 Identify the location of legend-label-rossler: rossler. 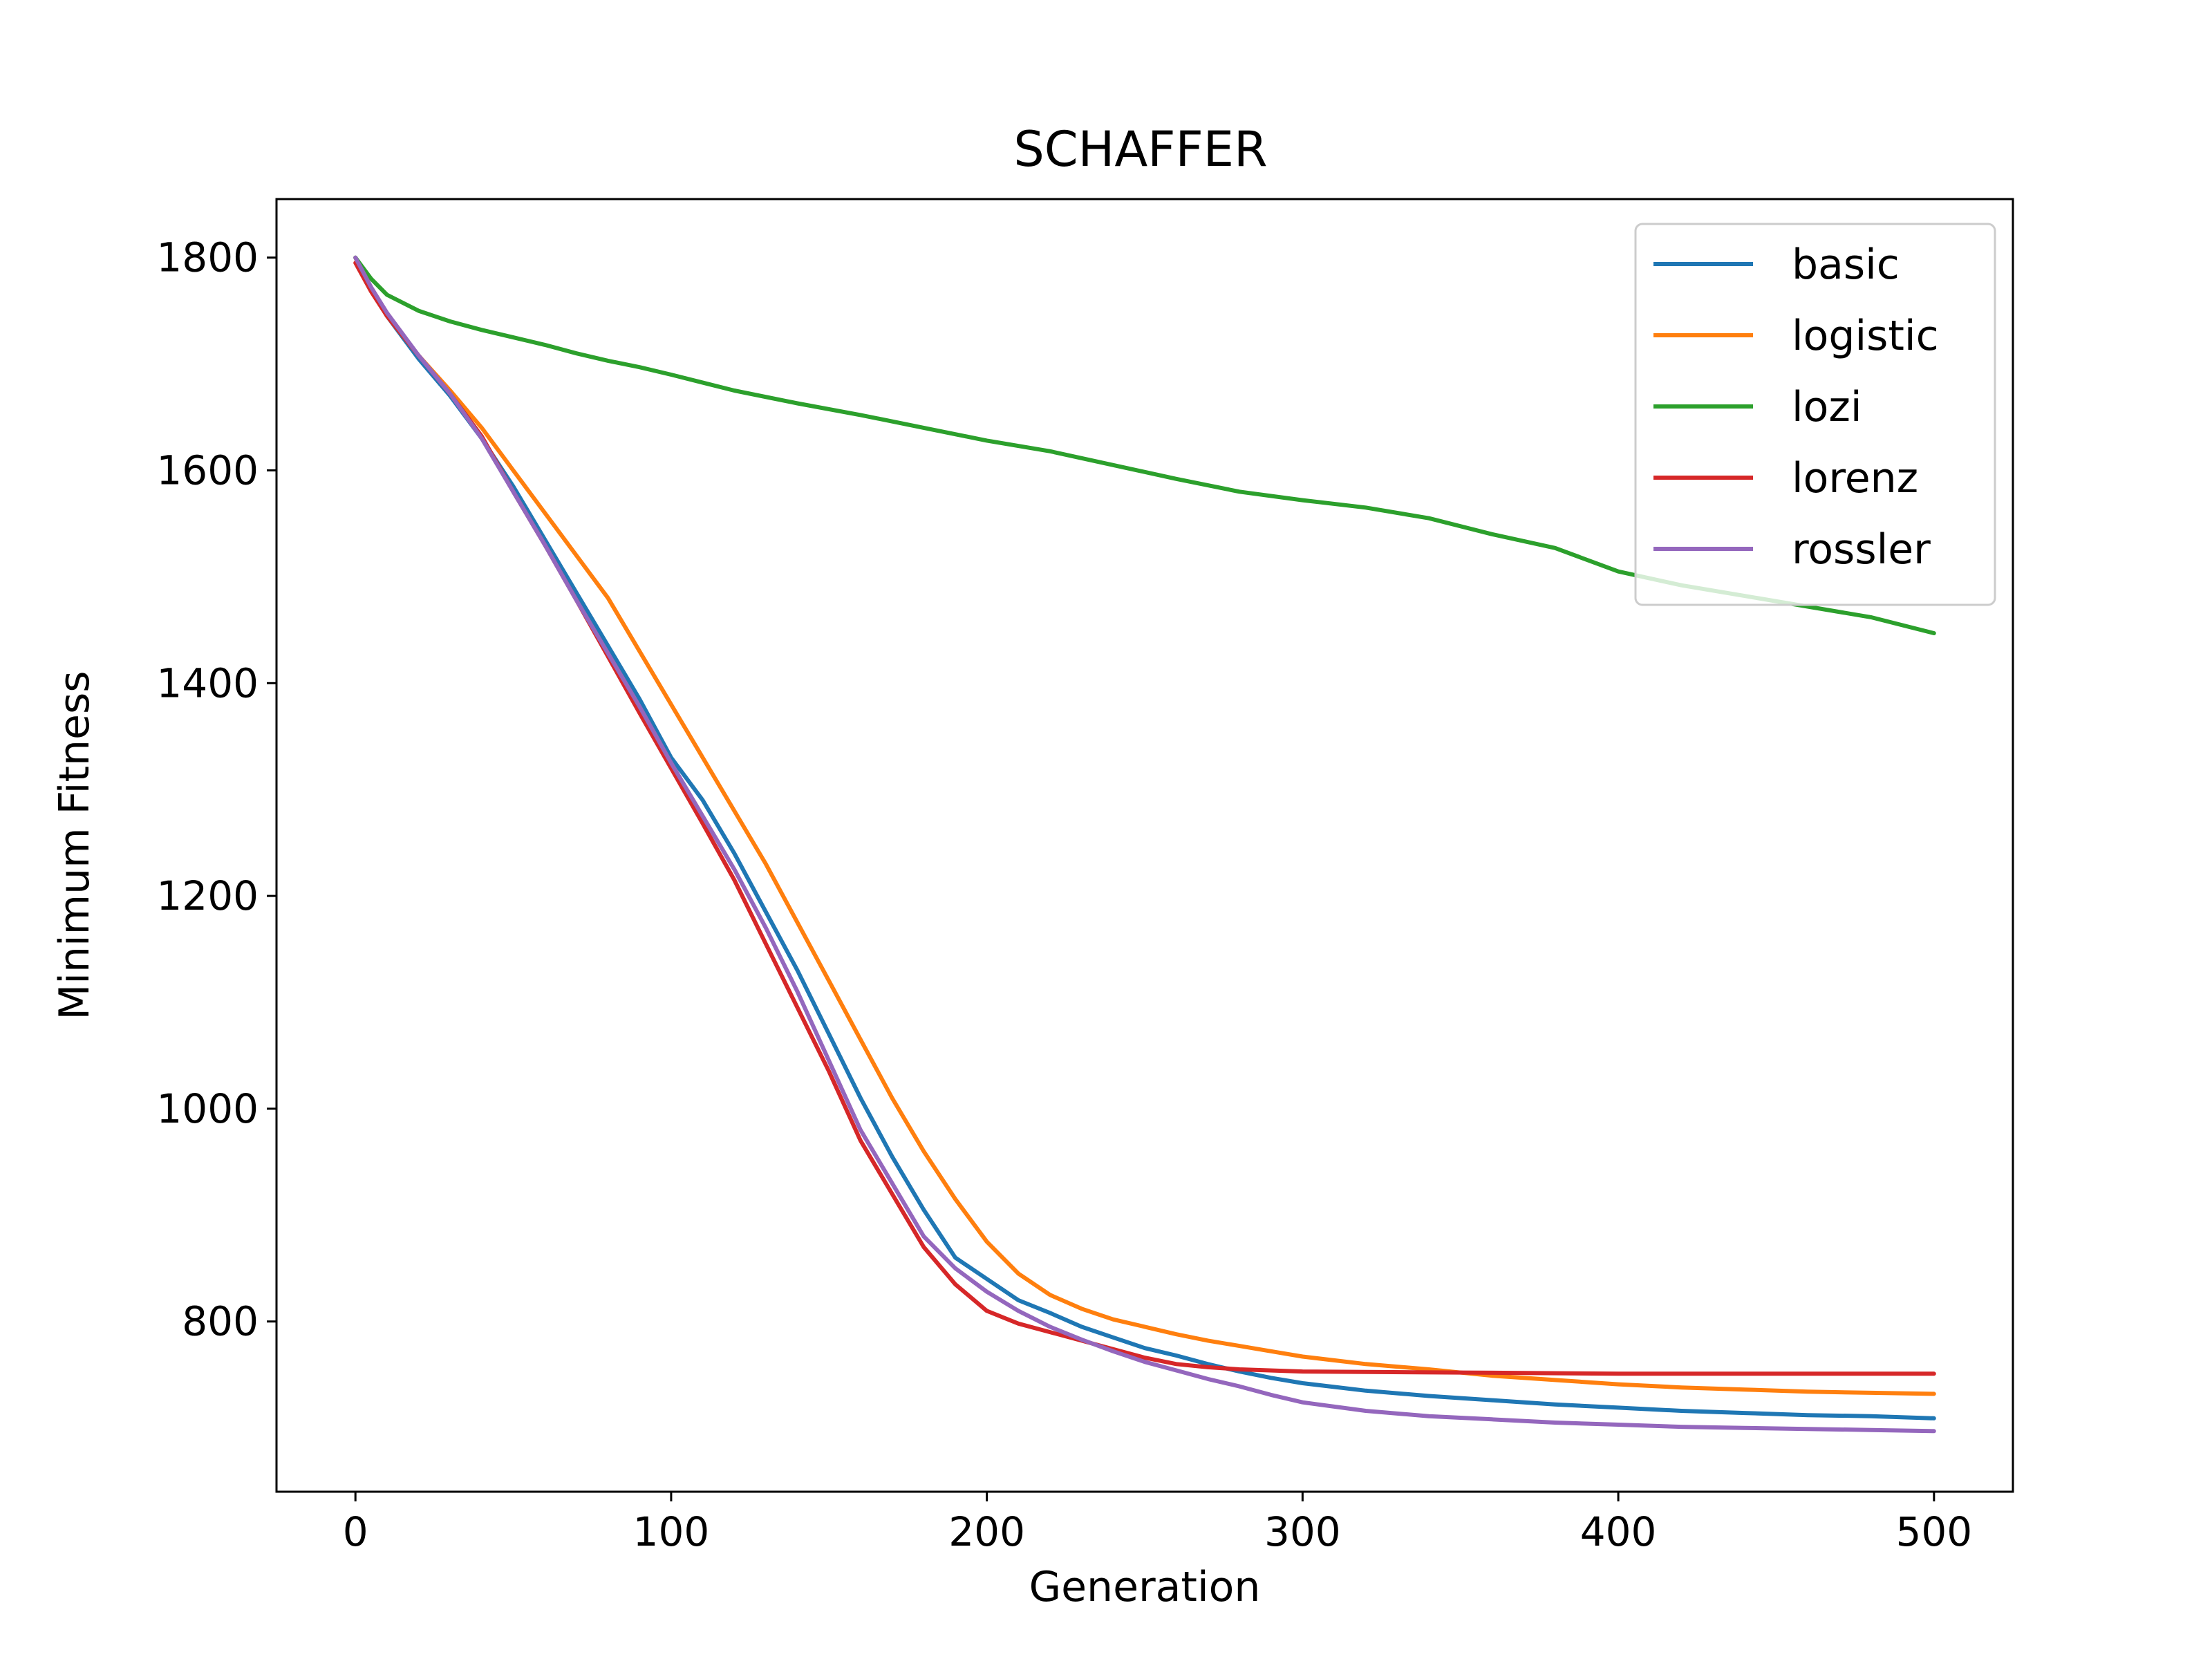
(1862, 549).